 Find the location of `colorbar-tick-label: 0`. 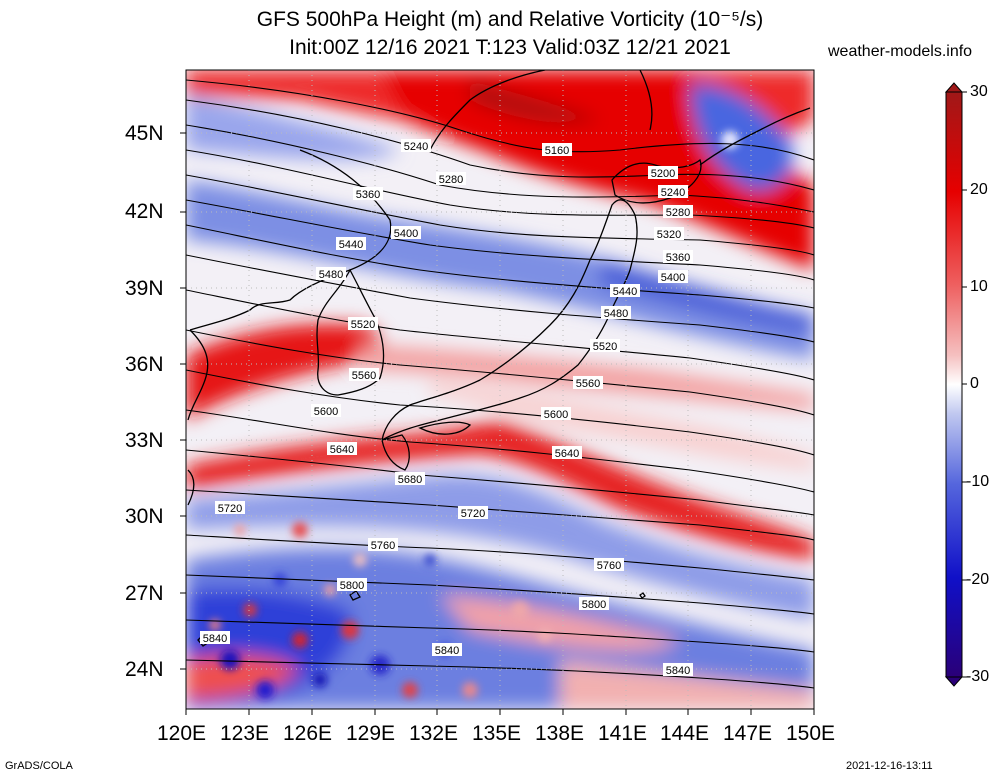

colorbar-tick-label: 0 is located at coordinates (974, 383).